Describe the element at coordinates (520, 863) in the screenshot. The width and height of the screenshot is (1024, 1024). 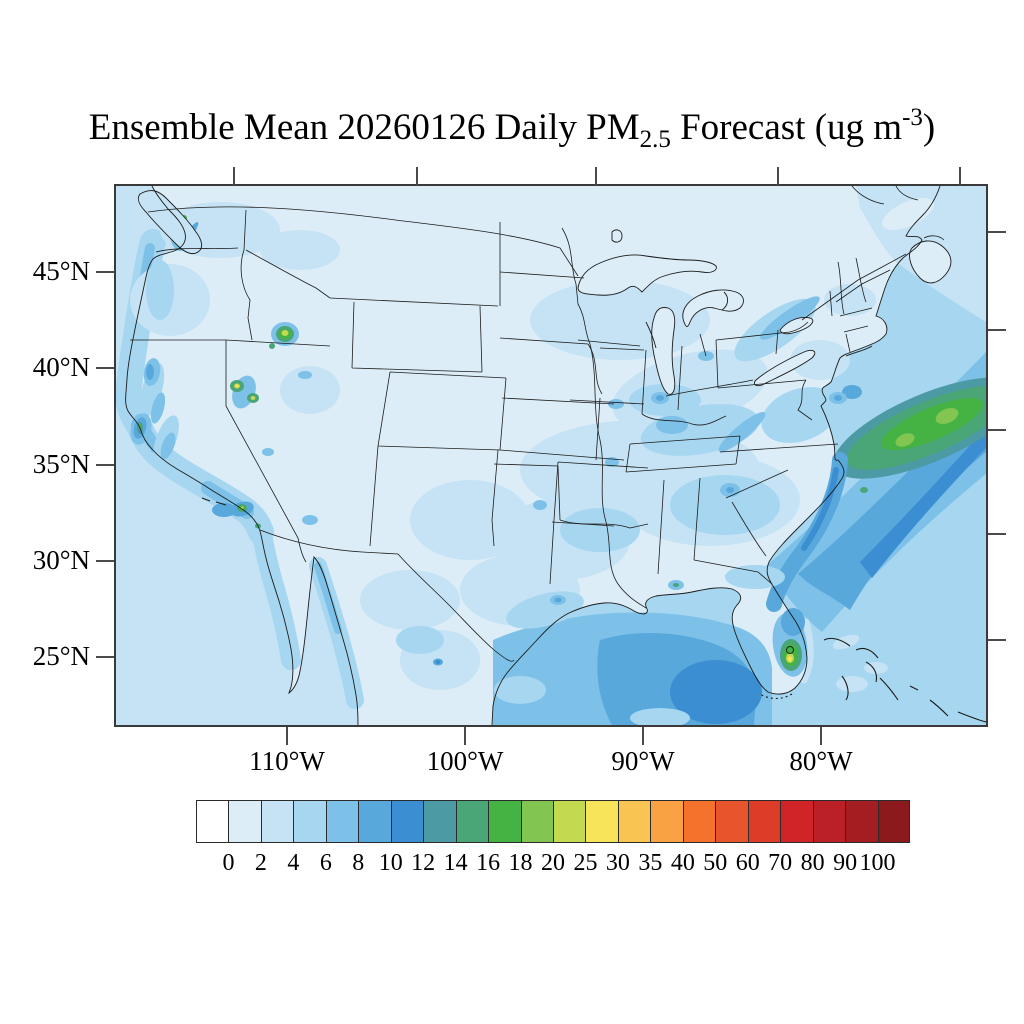
I see `colorbar-tick-label: 18` at that location.